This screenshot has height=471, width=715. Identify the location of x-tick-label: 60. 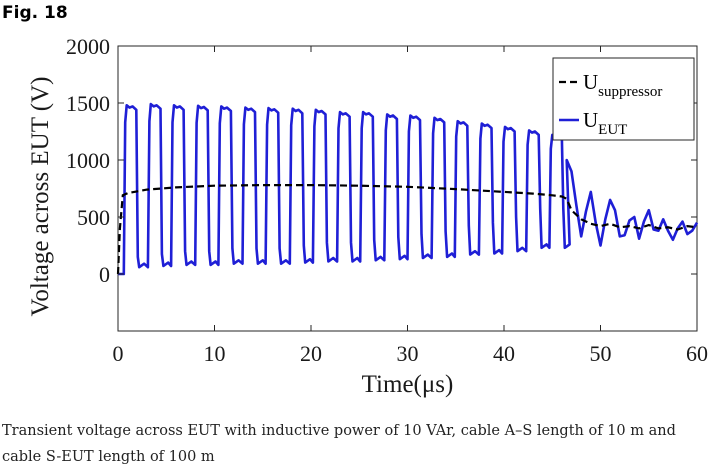
(697, 353).